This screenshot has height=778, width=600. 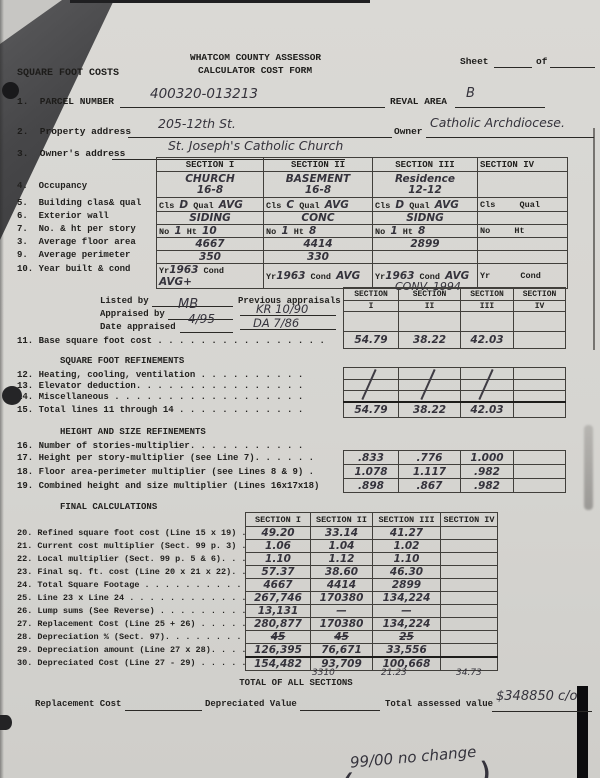 I want to click on height-mult-s4, so click(x=539, y=457).